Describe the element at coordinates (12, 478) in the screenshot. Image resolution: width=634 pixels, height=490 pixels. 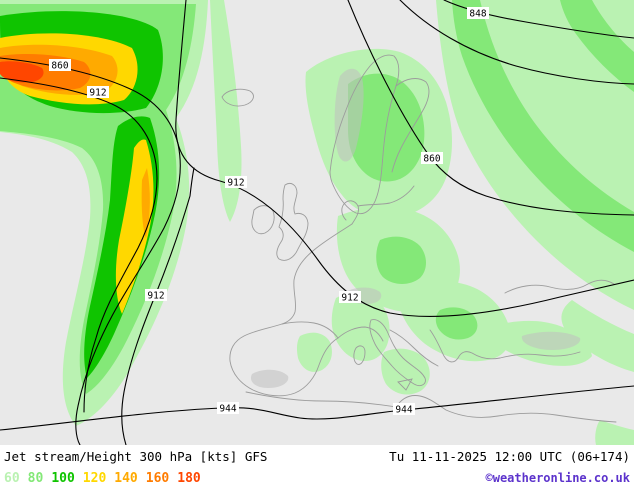
I see `legend-value: 60` at that location.